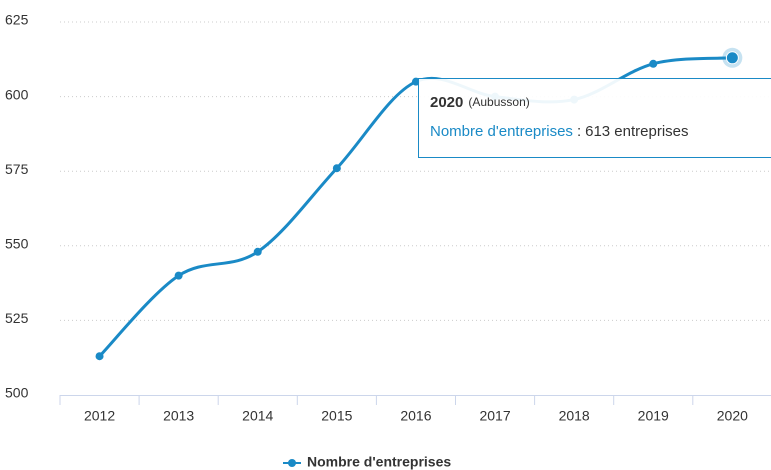 The width and height of the screenshot is (771, 470). What do you see at coordinates (178, 416) in the screenshot?
I see `x-tick-label: 2013` at bounding box center [178, 416].